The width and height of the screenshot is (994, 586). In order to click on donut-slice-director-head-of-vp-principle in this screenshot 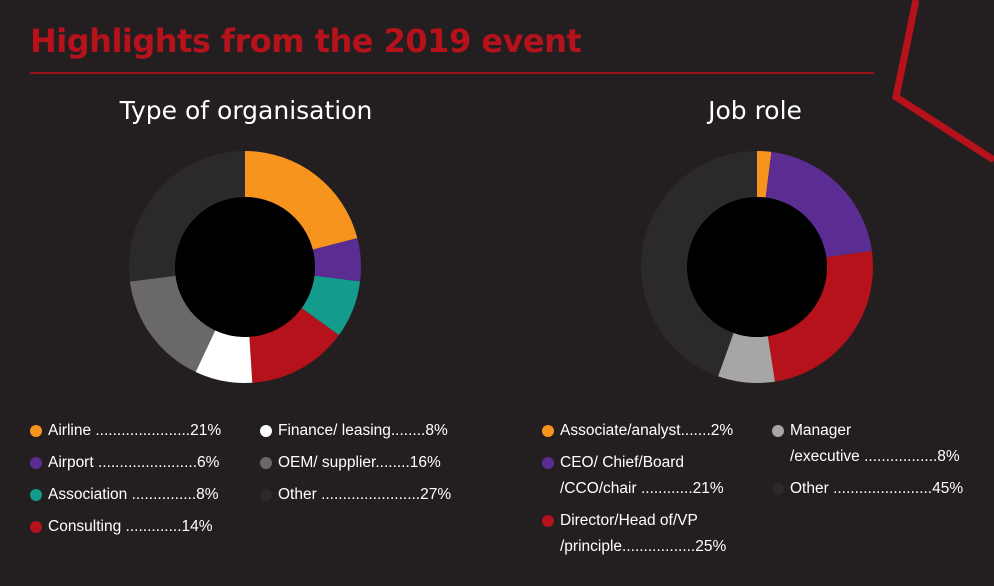, I will do `click(820, 316)`.